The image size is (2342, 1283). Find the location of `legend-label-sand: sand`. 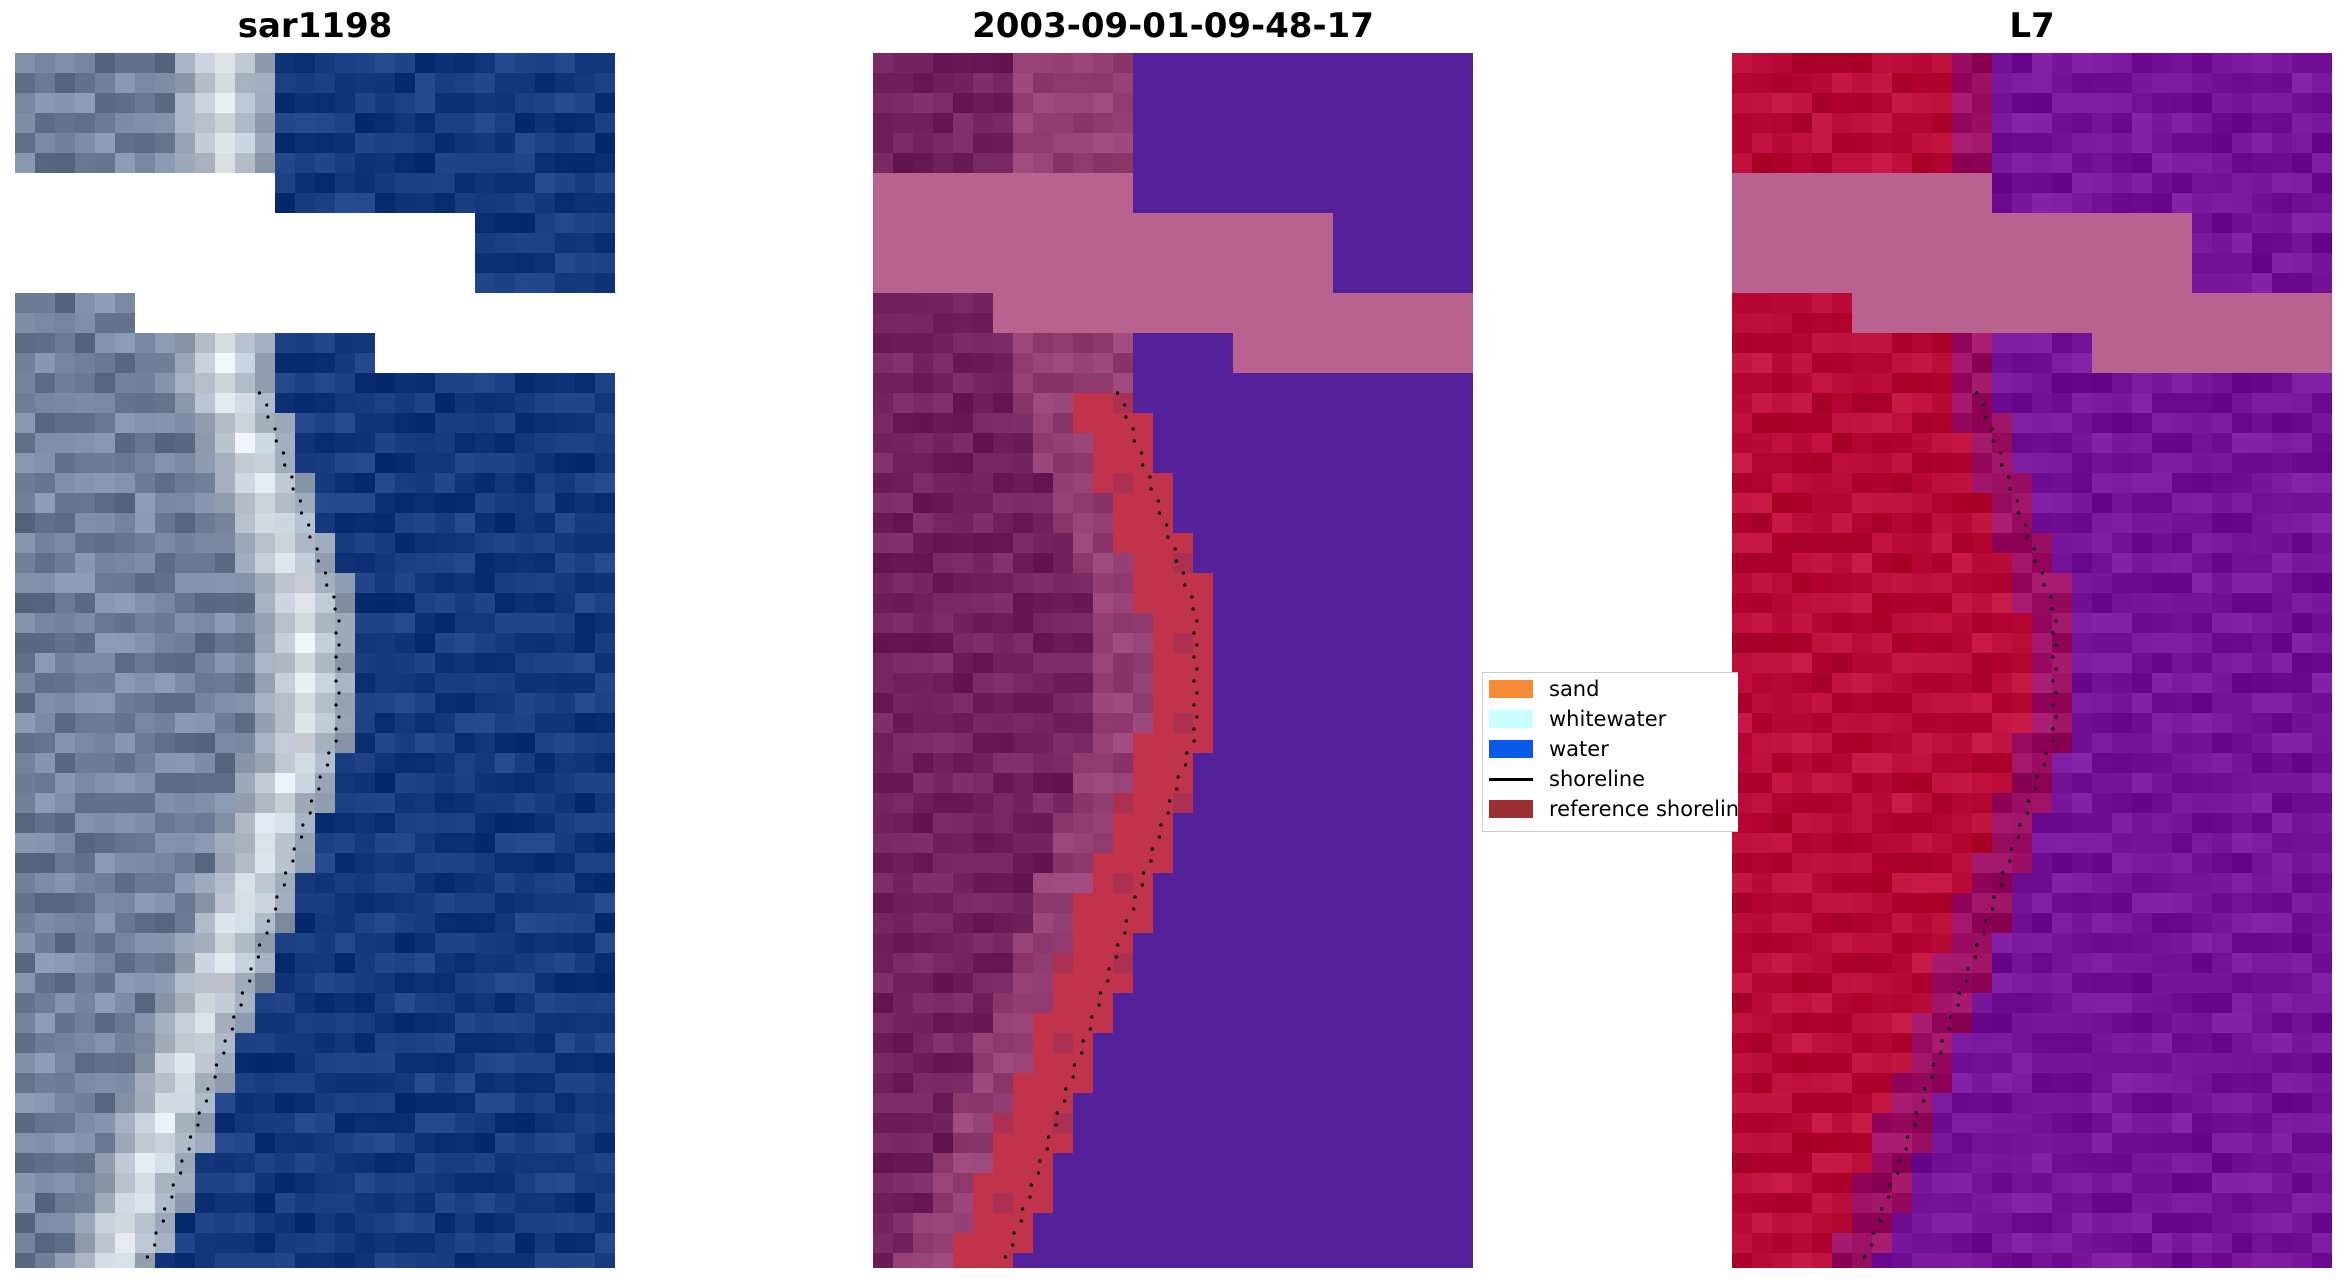

legend-label-sand: sand is located at coordinates (1574, 689).